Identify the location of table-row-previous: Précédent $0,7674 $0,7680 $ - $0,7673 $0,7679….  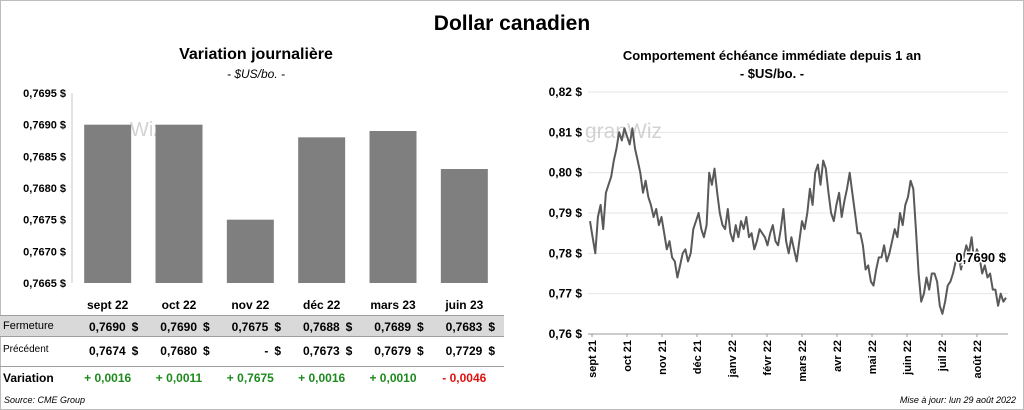
(252, 351).